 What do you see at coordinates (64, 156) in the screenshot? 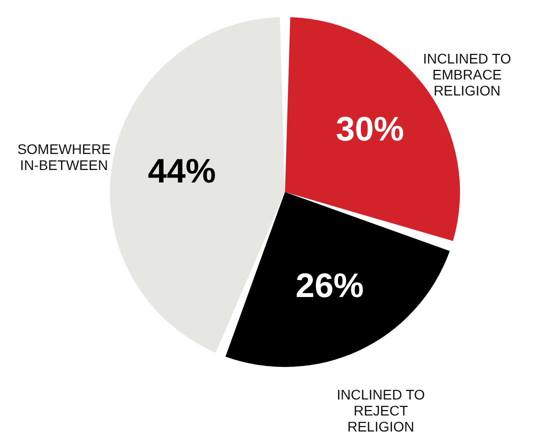
I see `slice-label: SOMEWHERE IN-BETWEEN` at bounding box center [64, 156].